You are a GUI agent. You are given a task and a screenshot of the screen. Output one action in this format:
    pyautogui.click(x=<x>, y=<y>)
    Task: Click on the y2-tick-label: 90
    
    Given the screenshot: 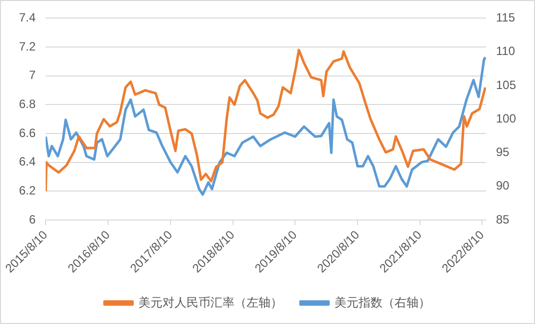 What is the action you would take?
    pyautogui.click(x=503, y=185)
    